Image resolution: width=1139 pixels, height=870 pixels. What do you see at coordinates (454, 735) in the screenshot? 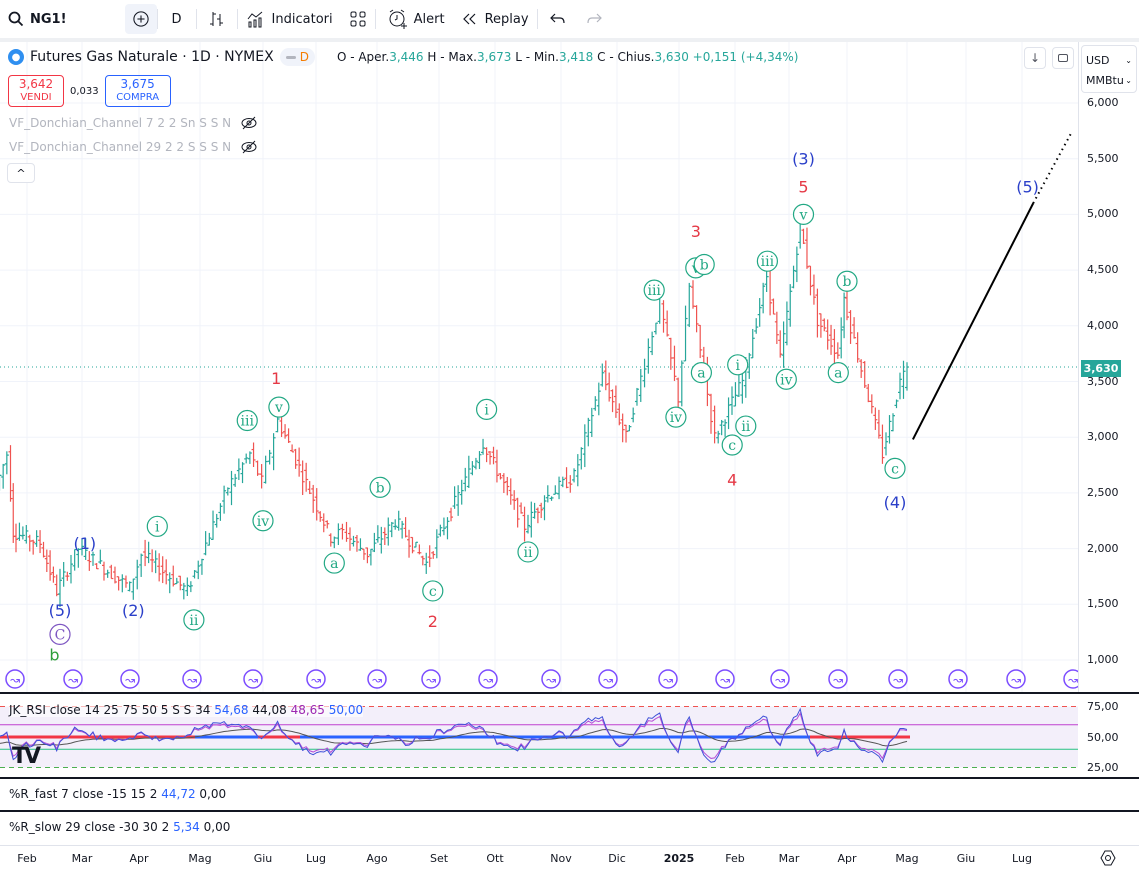
I see `rsi-line` at bounding box center [454, 735].